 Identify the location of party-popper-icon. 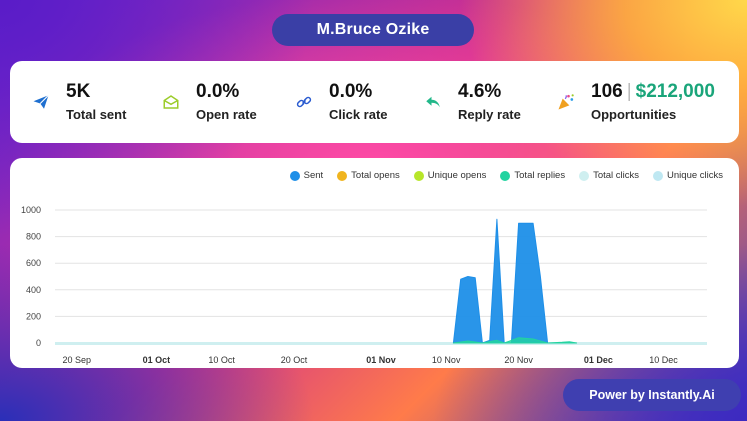
(566, 102).